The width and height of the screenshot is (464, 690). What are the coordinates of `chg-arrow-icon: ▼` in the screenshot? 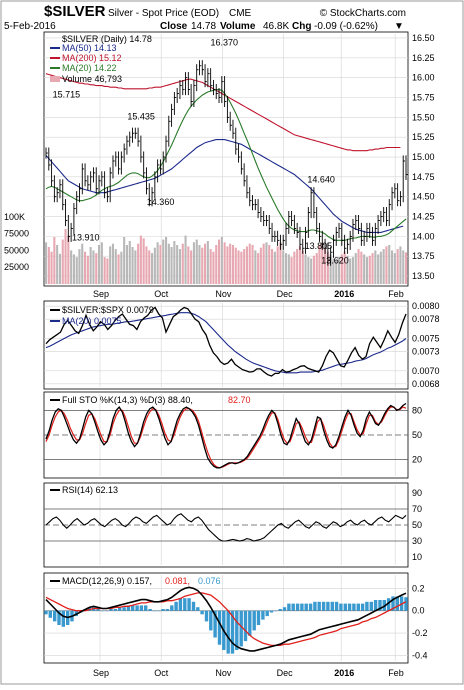 It's located at (399, 26).